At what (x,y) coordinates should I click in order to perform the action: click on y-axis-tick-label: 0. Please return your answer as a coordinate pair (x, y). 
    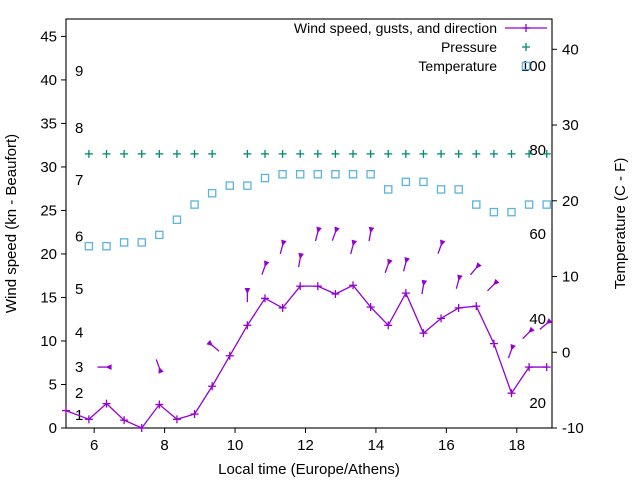
    Looking at the image, I should click on (53, 428).